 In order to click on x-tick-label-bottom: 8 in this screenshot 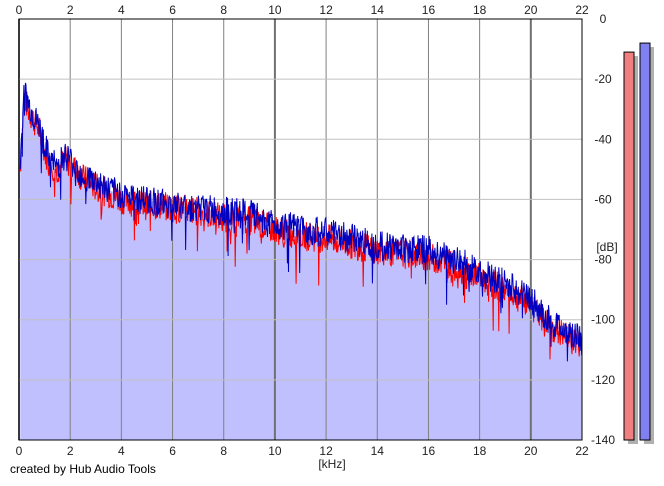, I will do `click(223, 451)`.